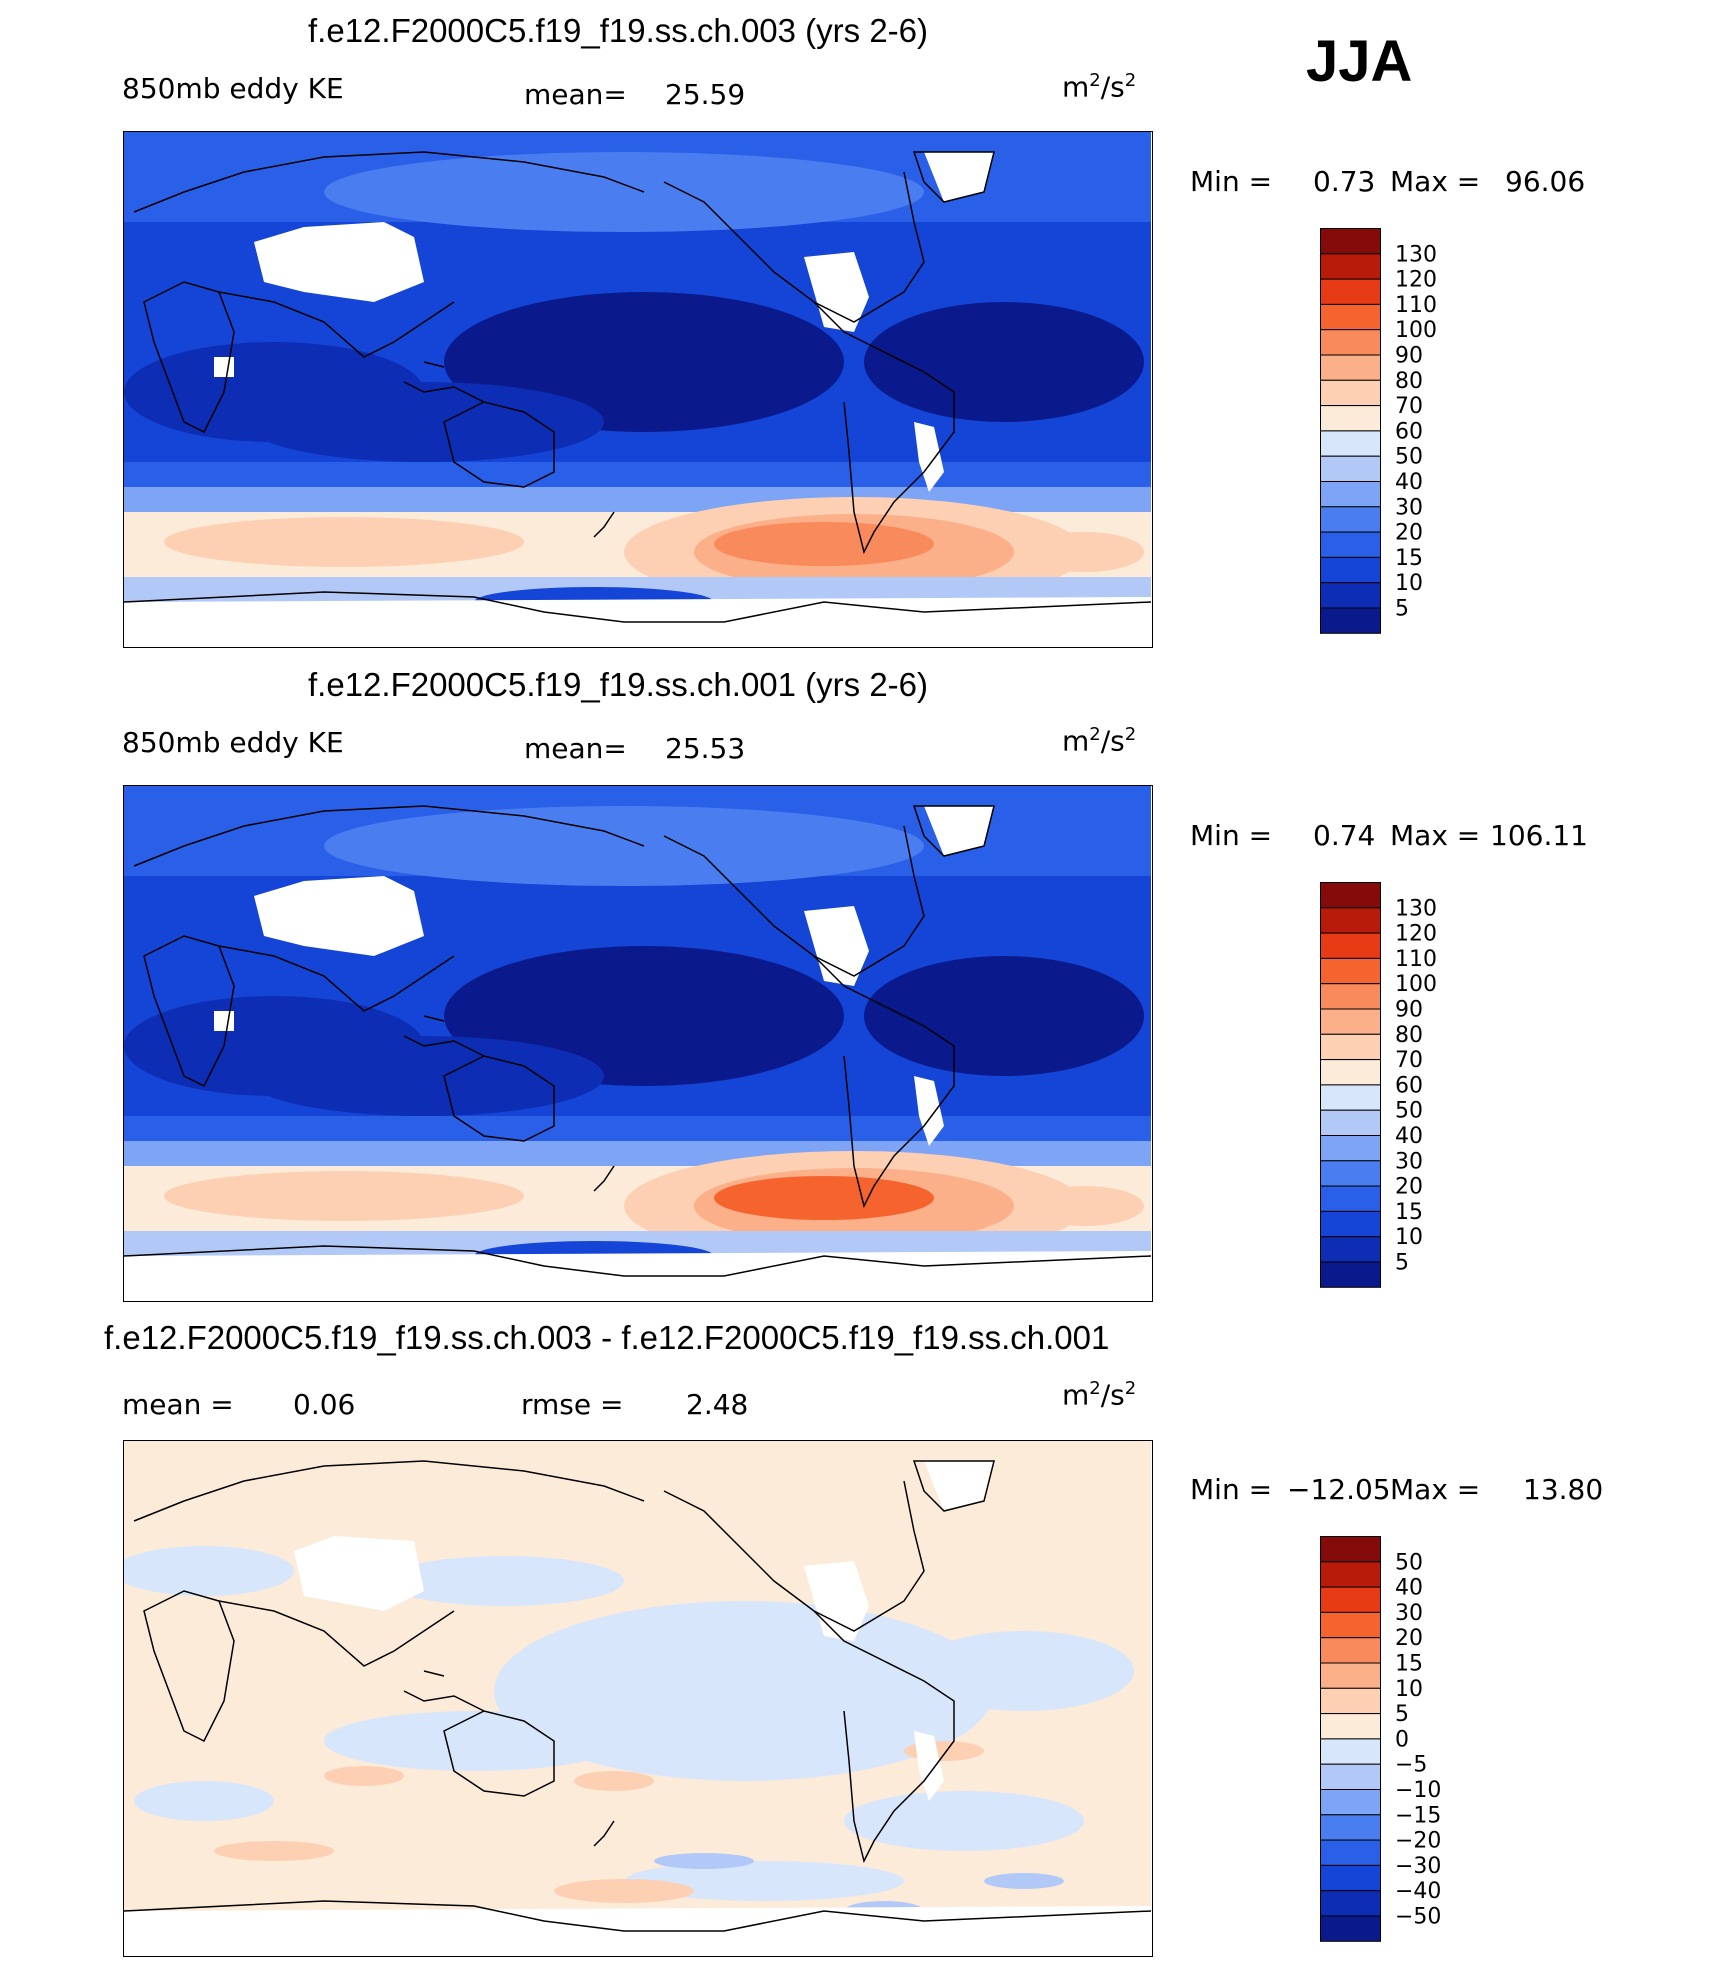  I want to click on maritime-continent-low, so click(424, 1076).